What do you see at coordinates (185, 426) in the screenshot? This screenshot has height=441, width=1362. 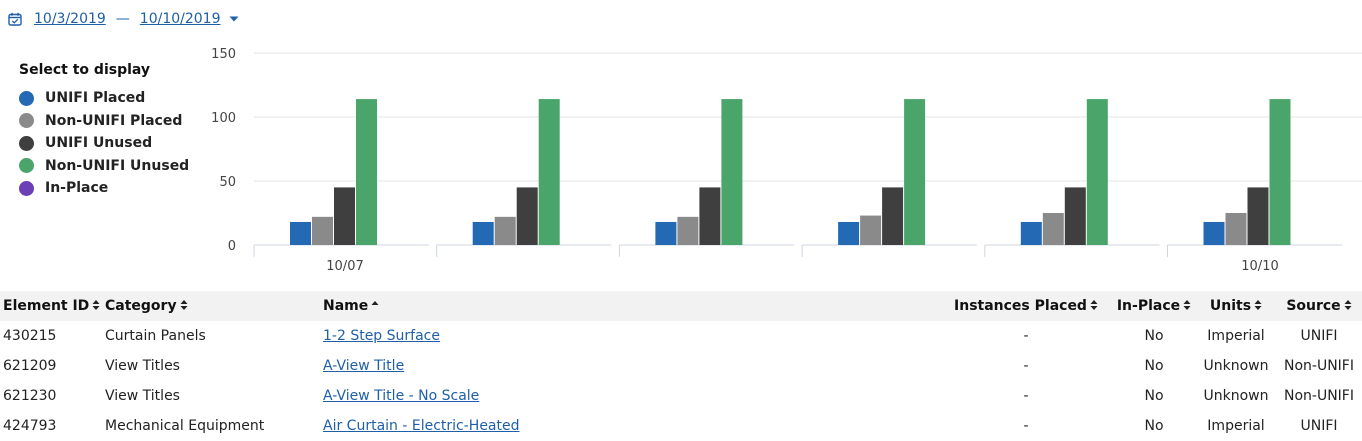 I see `cell-category: Mechanical Equipment` at bounding box center [185, 426].